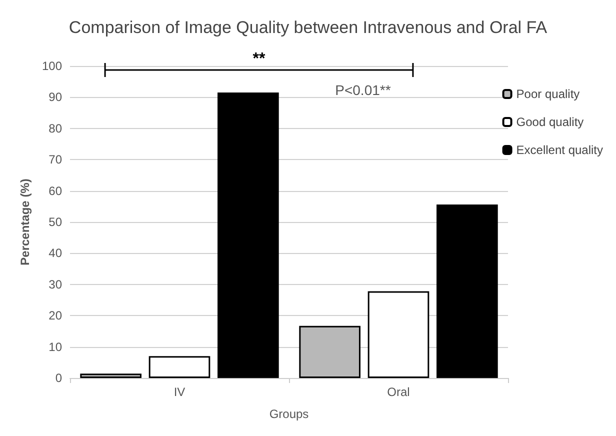 The height and width of the screenshot is (436, 616). Describe the element at coordinates (25, 222) in the screenshot. I see `y-axis-title: Percentage (%)` at that location.